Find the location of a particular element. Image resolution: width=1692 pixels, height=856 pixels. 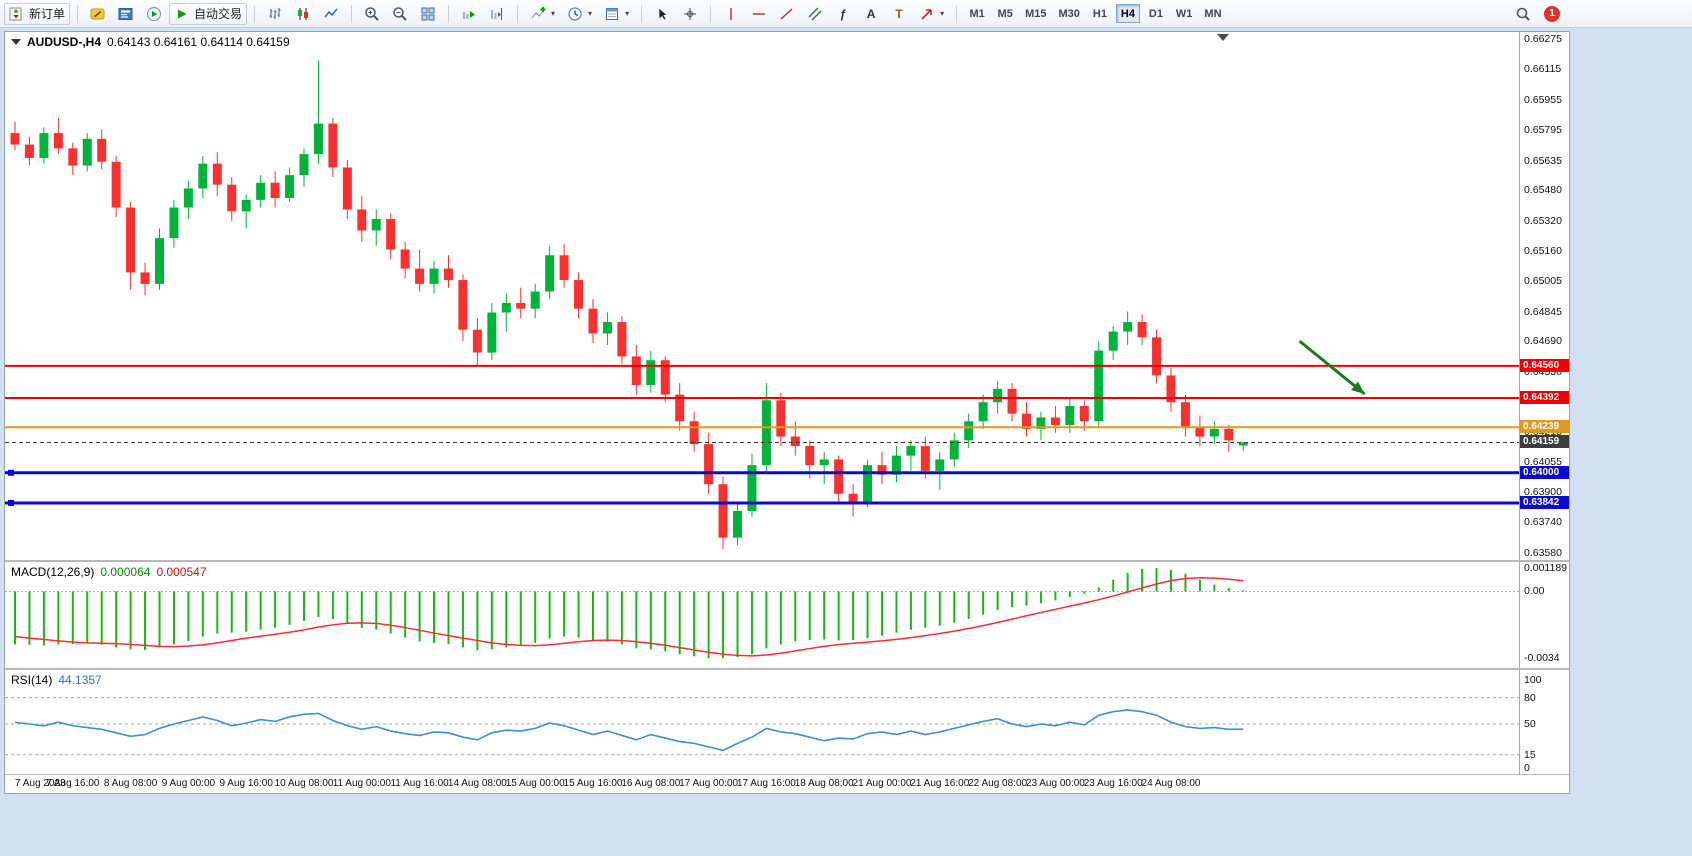

periods-button: ▾ is located at coordinates (579, 14).